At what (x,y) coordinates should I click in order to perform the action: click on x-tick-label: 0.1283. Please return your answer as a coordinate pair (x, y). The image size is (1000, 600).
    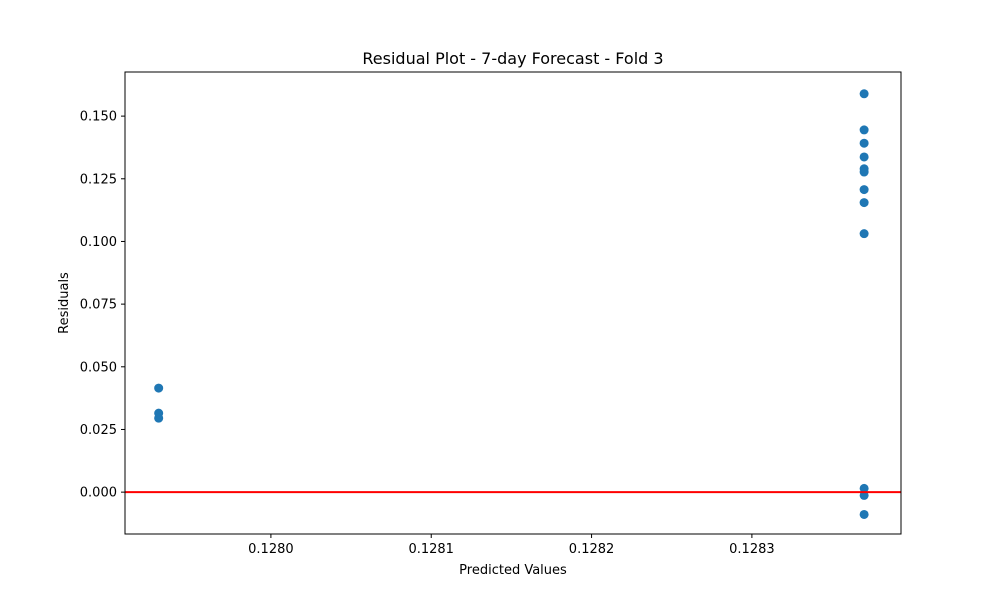
    Looking at the image, I should click on (752, 549).